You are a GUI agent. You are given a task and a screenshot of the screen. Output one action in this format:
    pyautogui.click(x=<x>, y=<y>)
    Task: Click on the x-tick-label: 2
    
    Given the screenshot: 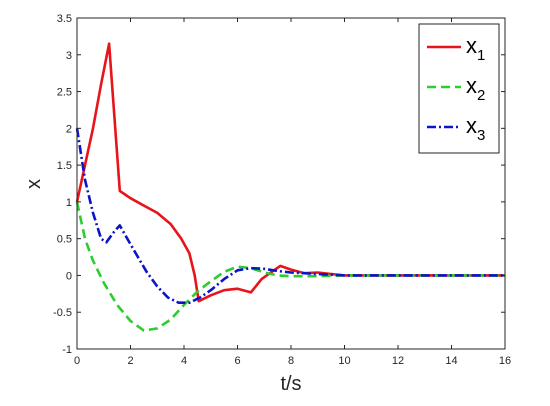 What is the action you would take?
    pyautogui.click(x=130, y=361)
    